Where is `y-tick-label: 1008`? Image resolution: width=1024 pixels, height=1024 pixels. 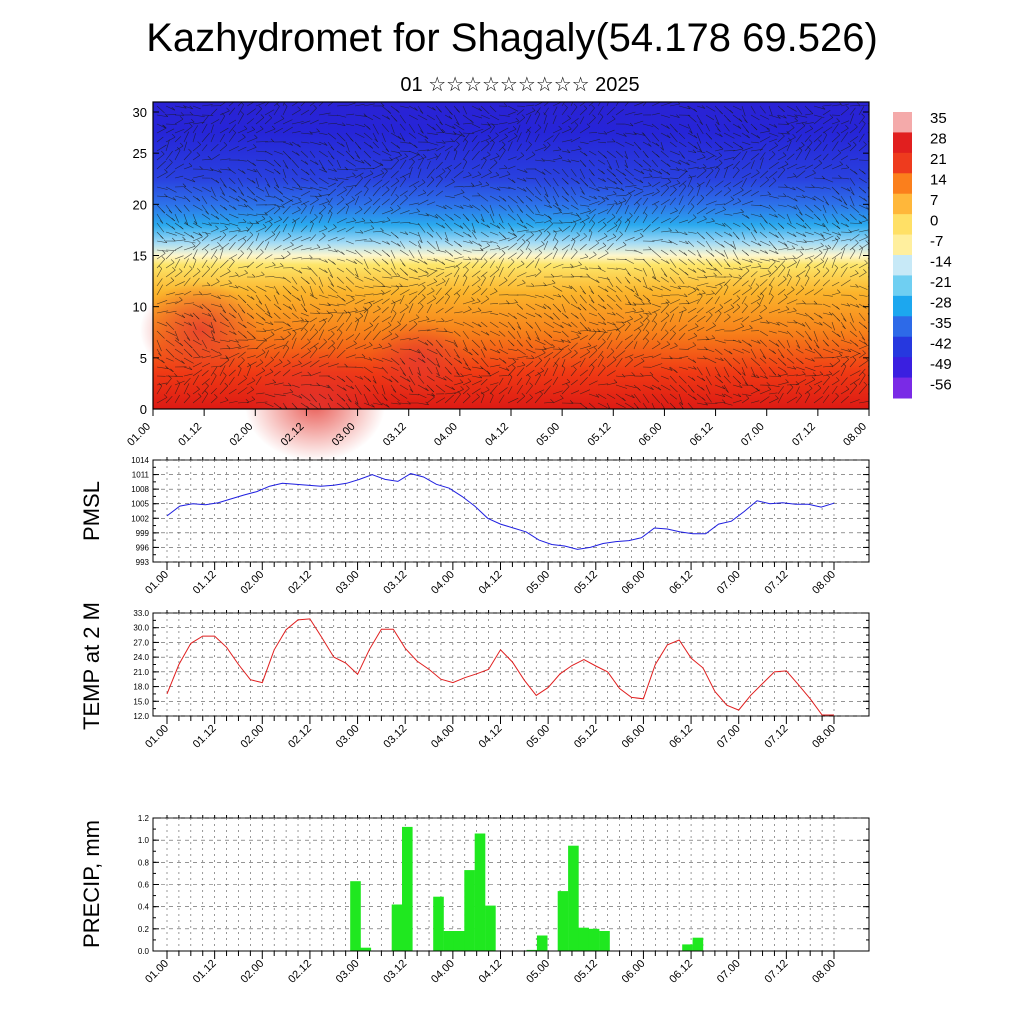 y-tick-label: 1008 is located at coordinates (140, 489).